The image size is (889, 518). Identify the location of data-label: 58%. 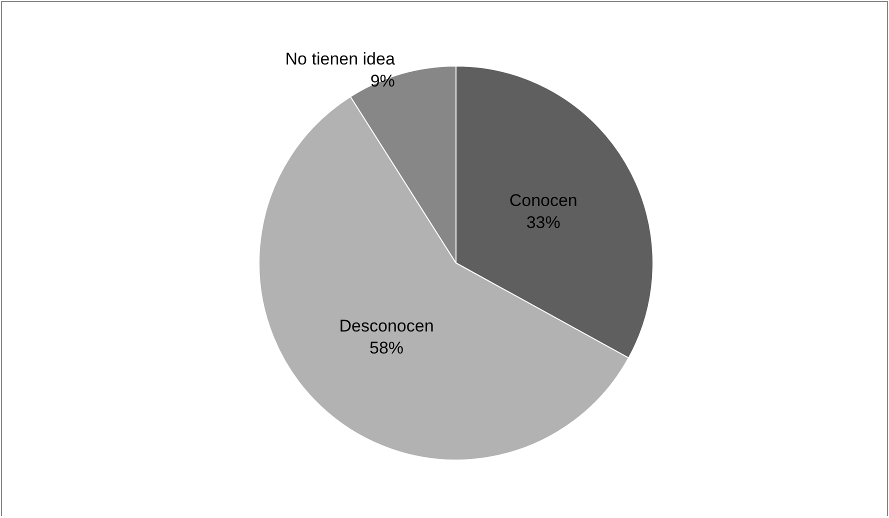
(387, 348).